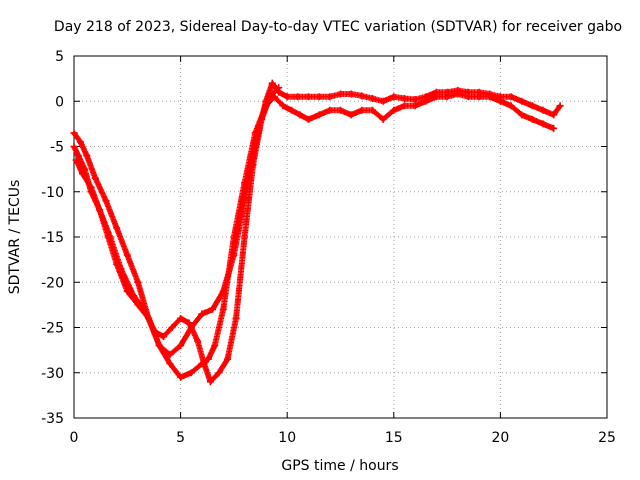  Describe the element at coordinates (52, 283) in the screenshot. I see `y-tick-label: -20` at that location.